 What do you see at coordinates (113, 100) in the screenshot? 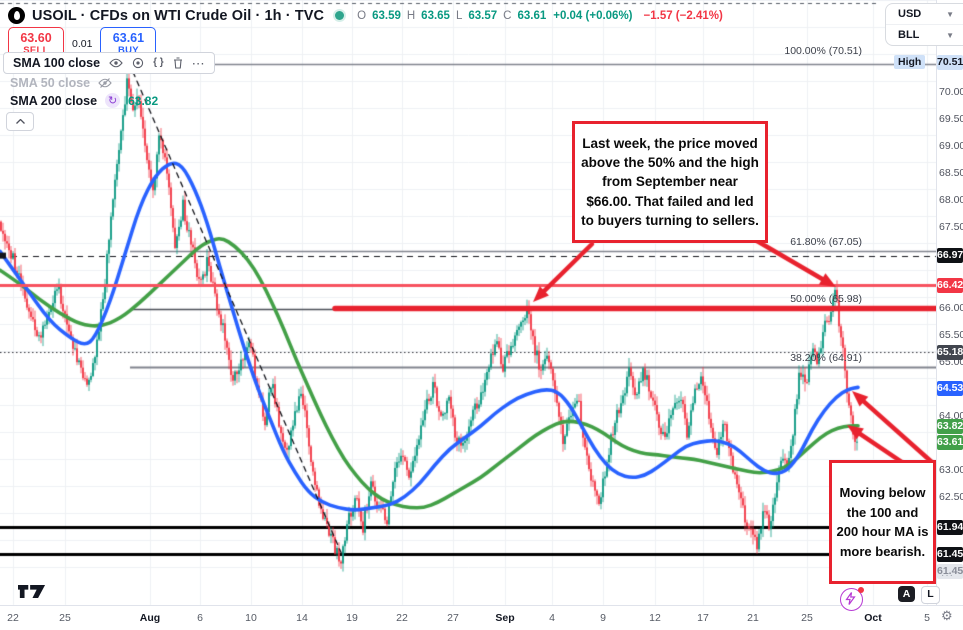
I see `loading-sync-icon: ↻` at bounding box center [113, 100].